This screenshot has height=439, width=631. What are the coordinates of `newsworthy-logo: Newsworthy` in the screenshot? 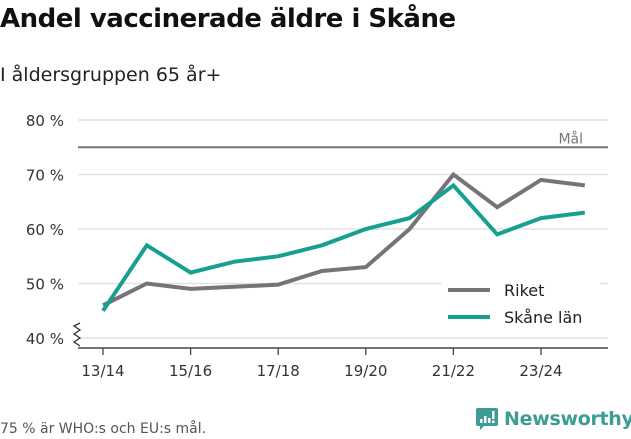 It's located at (553, 419).